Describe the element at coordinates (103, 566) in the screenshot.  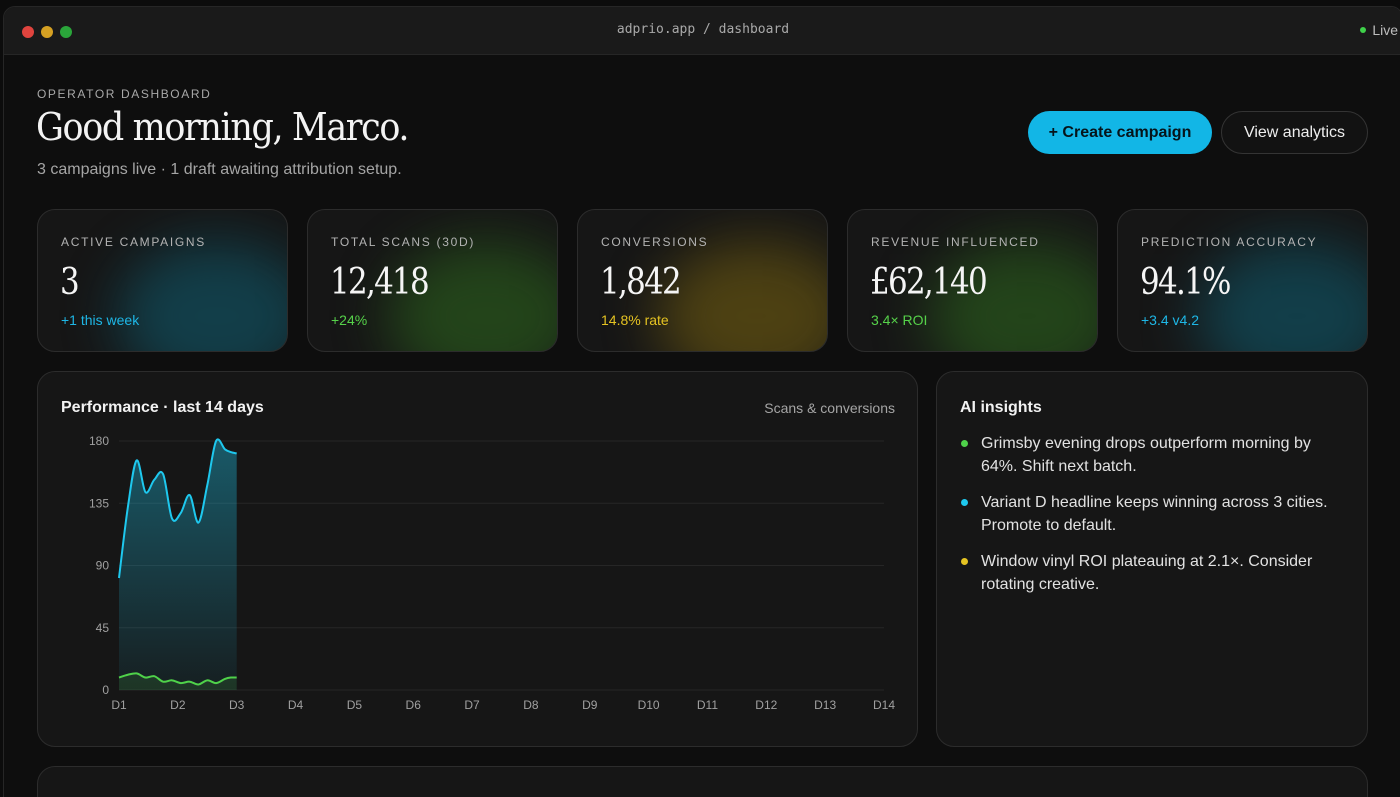
I see `y-tick-label: 90` at that location.